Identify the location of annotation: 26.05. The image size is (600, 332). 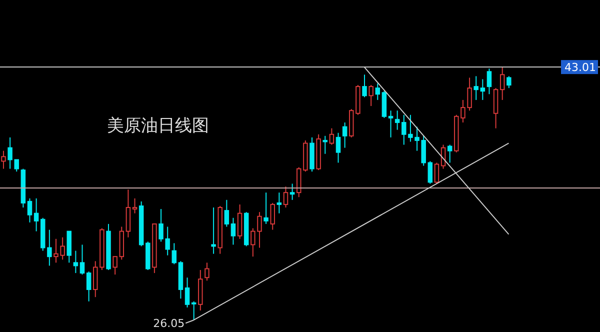
(169, 323).